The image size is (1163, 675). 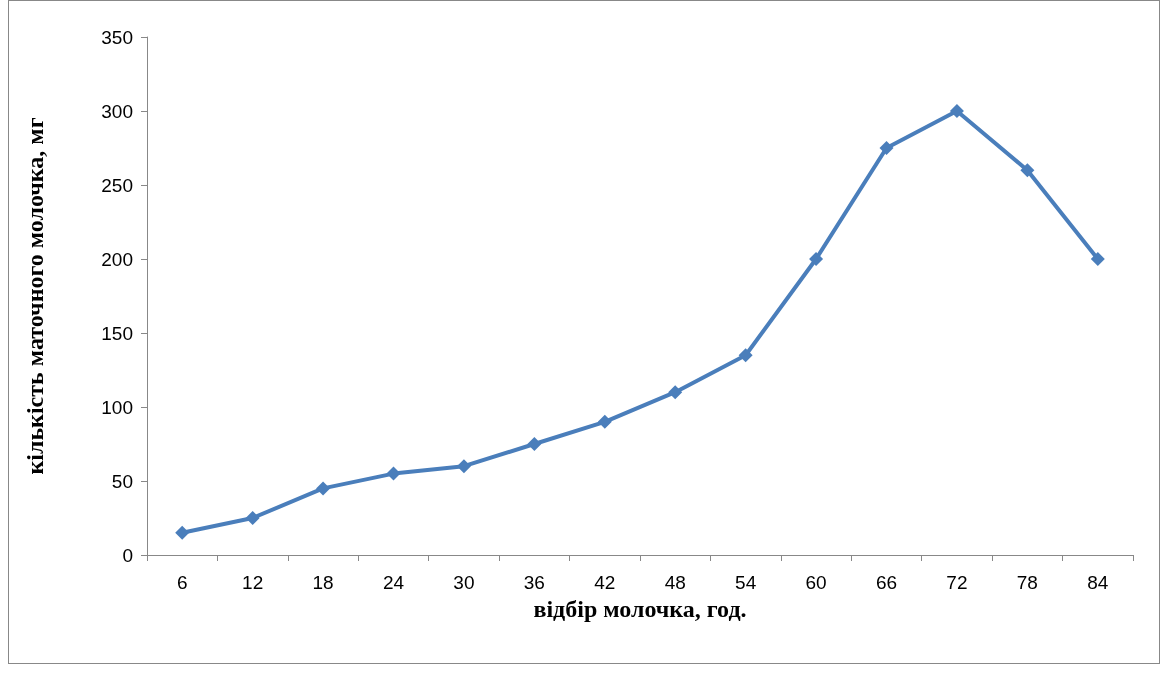 I want to click on x-tick-label: 78, so click(x=1027, y=582).